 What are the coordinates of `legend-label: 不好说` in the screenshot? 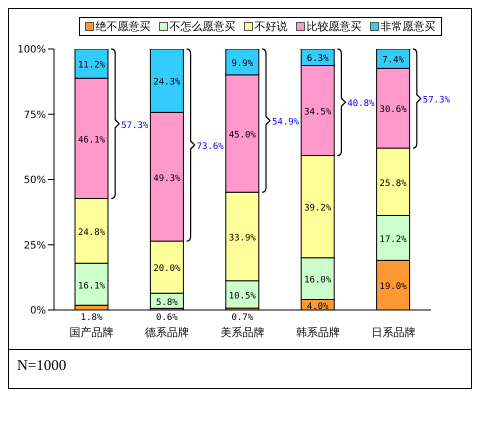 It's located at (271, 26).